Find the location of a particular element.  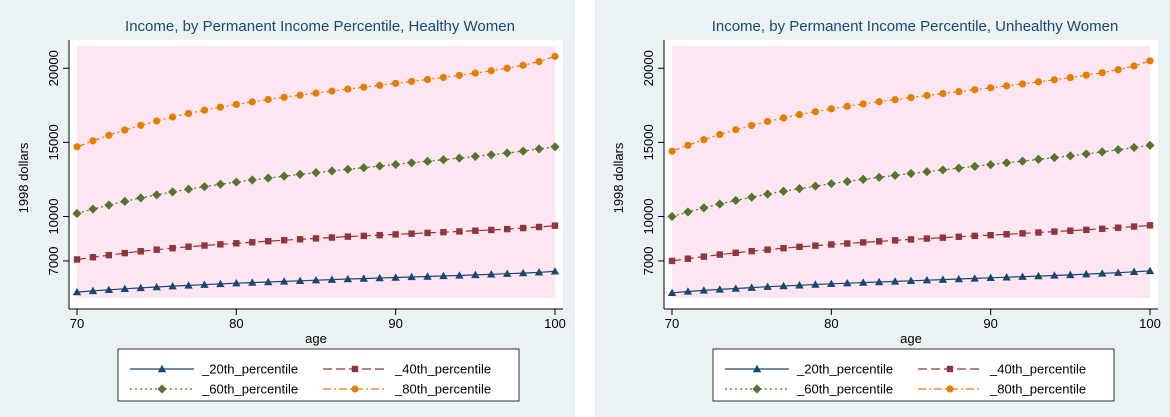

legend-label: _80th_percentile is located at coordinates (442, 389).